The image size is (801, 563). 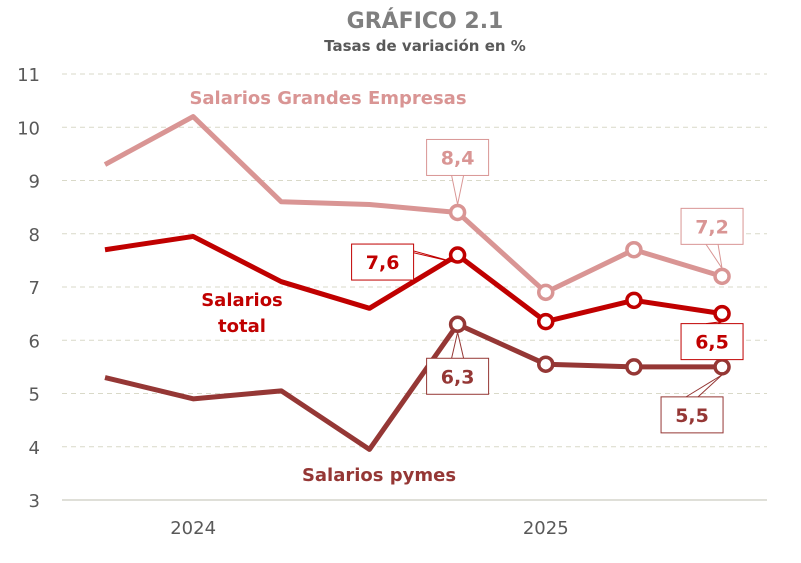 I want to click on series-label-total-2: total, so click(x=242, y=326).